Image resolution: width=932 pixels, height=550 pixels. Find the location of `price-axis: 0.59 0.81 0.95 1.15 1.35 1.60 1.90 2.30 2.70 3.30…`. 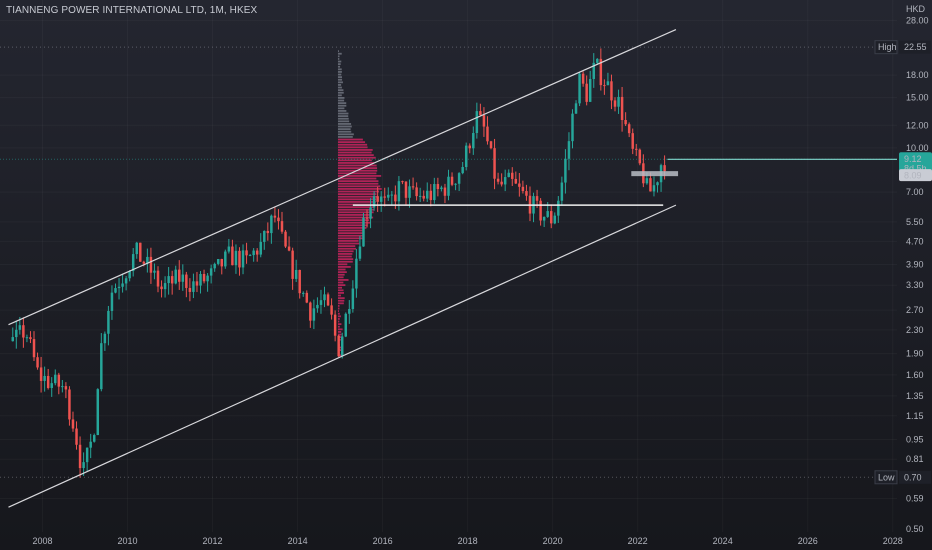

price-axis: 0.59 0.81 0.95 1.15 1.35 1.60 1.90 2.30 2.70 3.30… is located at coordinates (903, 274).